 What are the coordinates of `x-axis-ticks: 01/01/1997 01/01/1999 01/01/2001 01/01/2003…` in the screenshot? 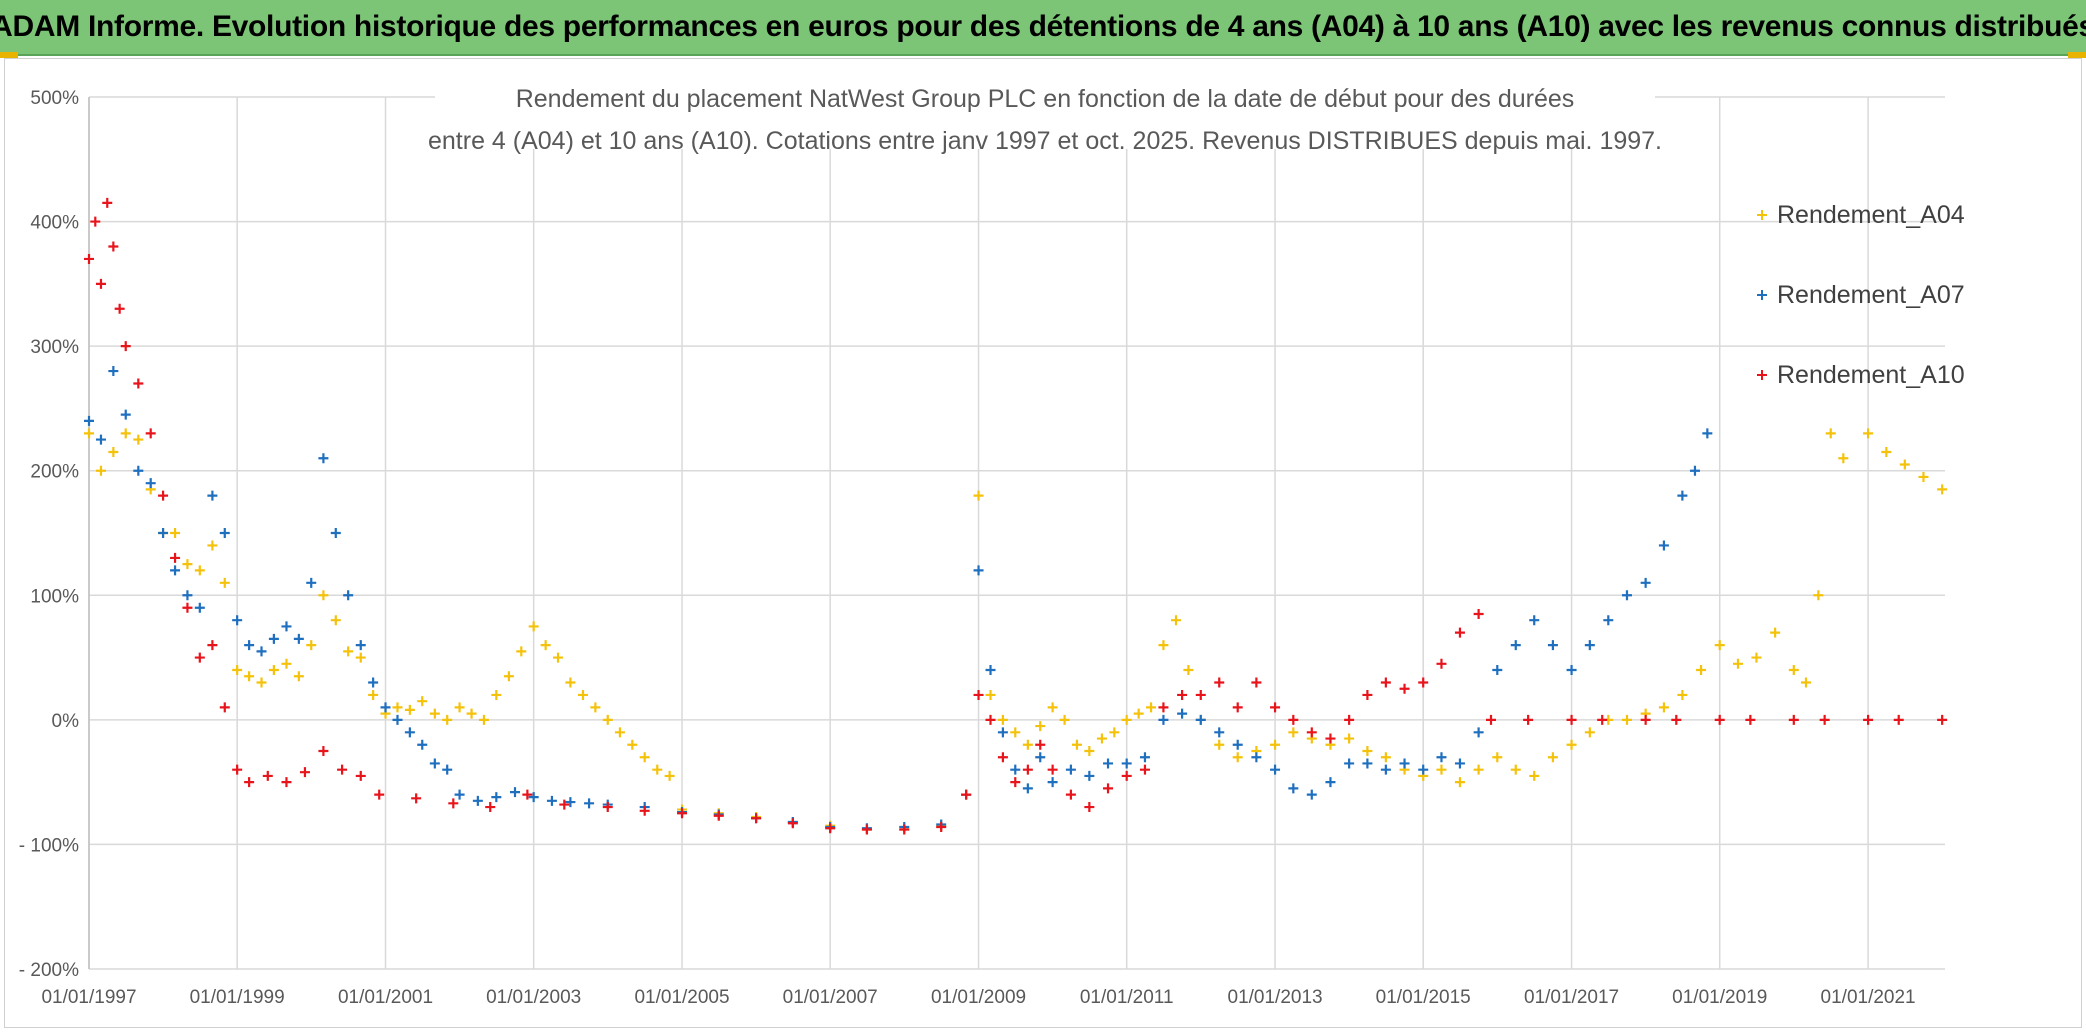 It's located at (978, 997).